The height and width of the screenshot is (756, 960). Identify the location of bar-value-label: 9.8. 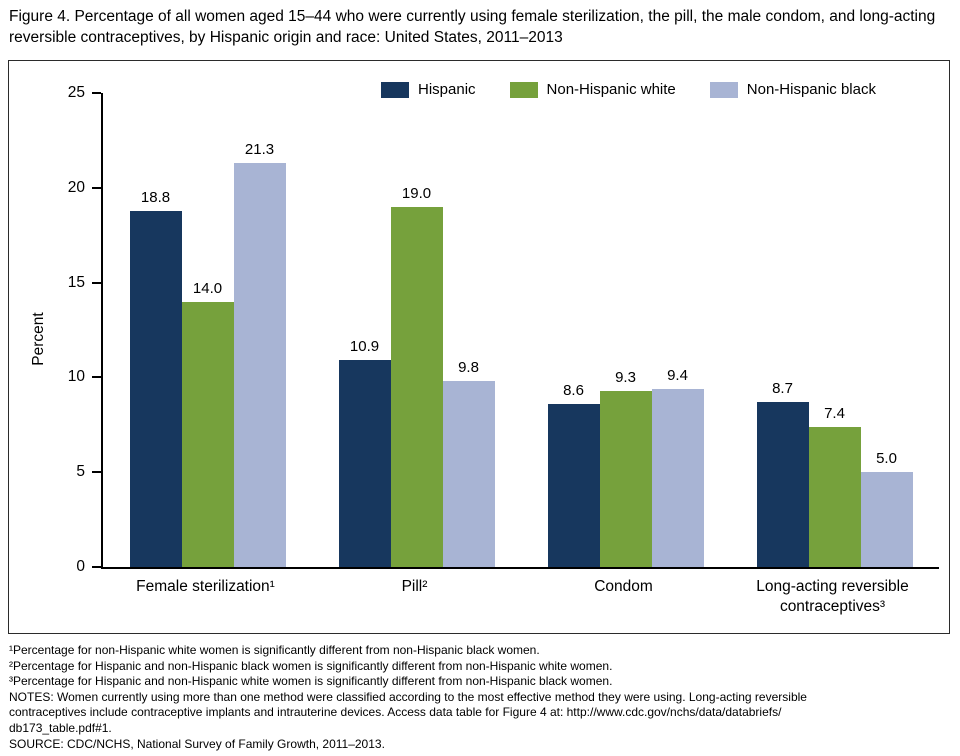
(468, 368).